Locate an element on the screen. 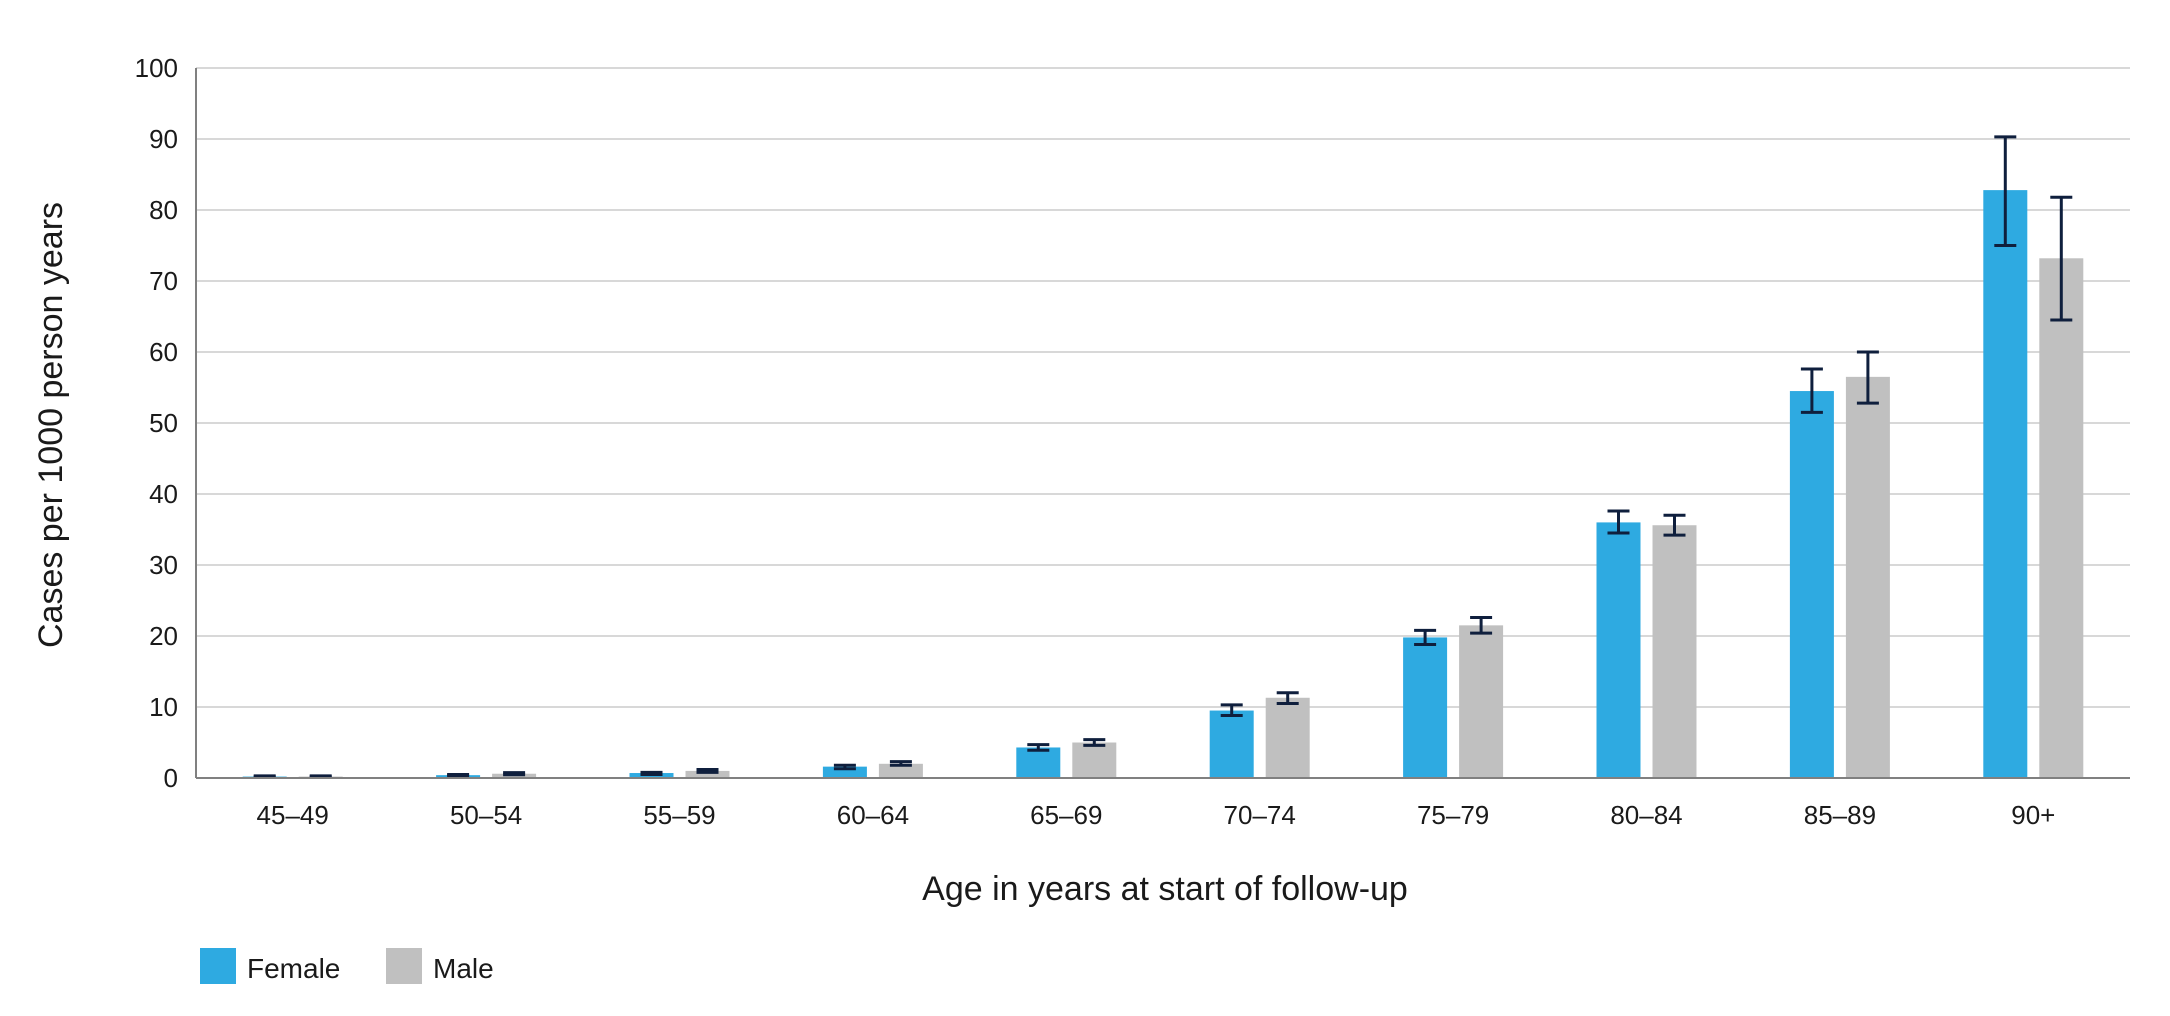 The image size is (2170, 1016). legend-label-female: Female is located at coordinates (293, 968).